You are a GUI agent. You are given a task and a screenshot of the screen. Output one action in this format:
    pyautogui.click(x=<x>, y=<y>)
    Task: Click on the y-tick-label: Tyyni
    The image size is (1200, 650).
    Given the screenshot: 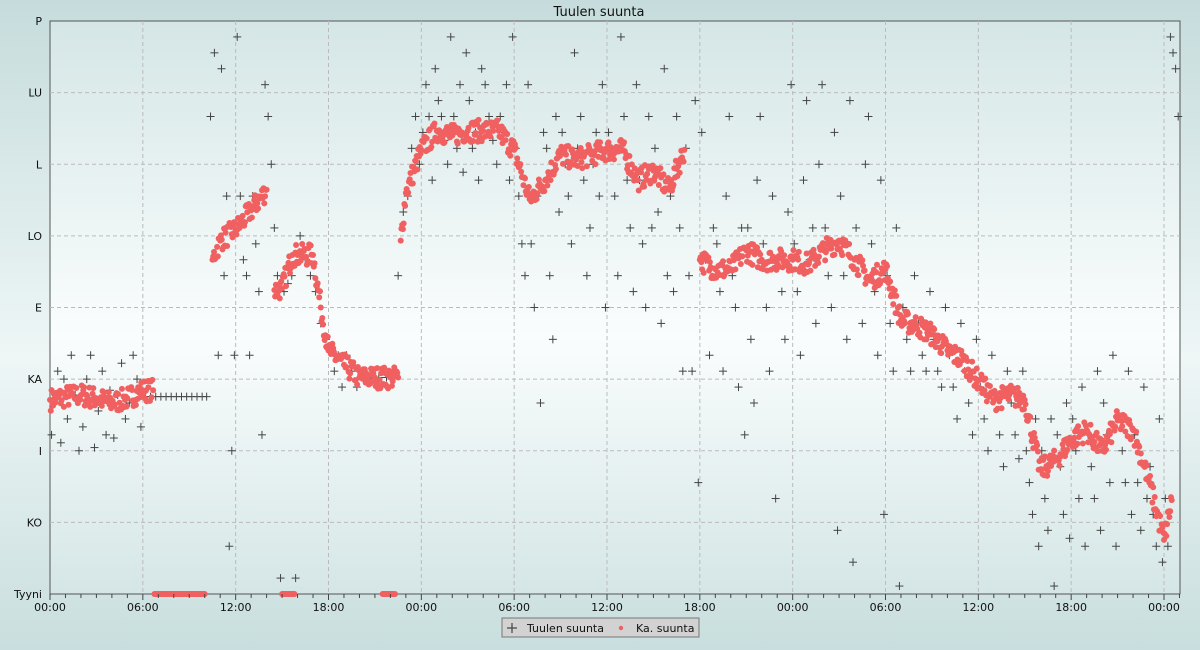 What is the action you would take?
    pyautogui.click(x=27, y=594)
    